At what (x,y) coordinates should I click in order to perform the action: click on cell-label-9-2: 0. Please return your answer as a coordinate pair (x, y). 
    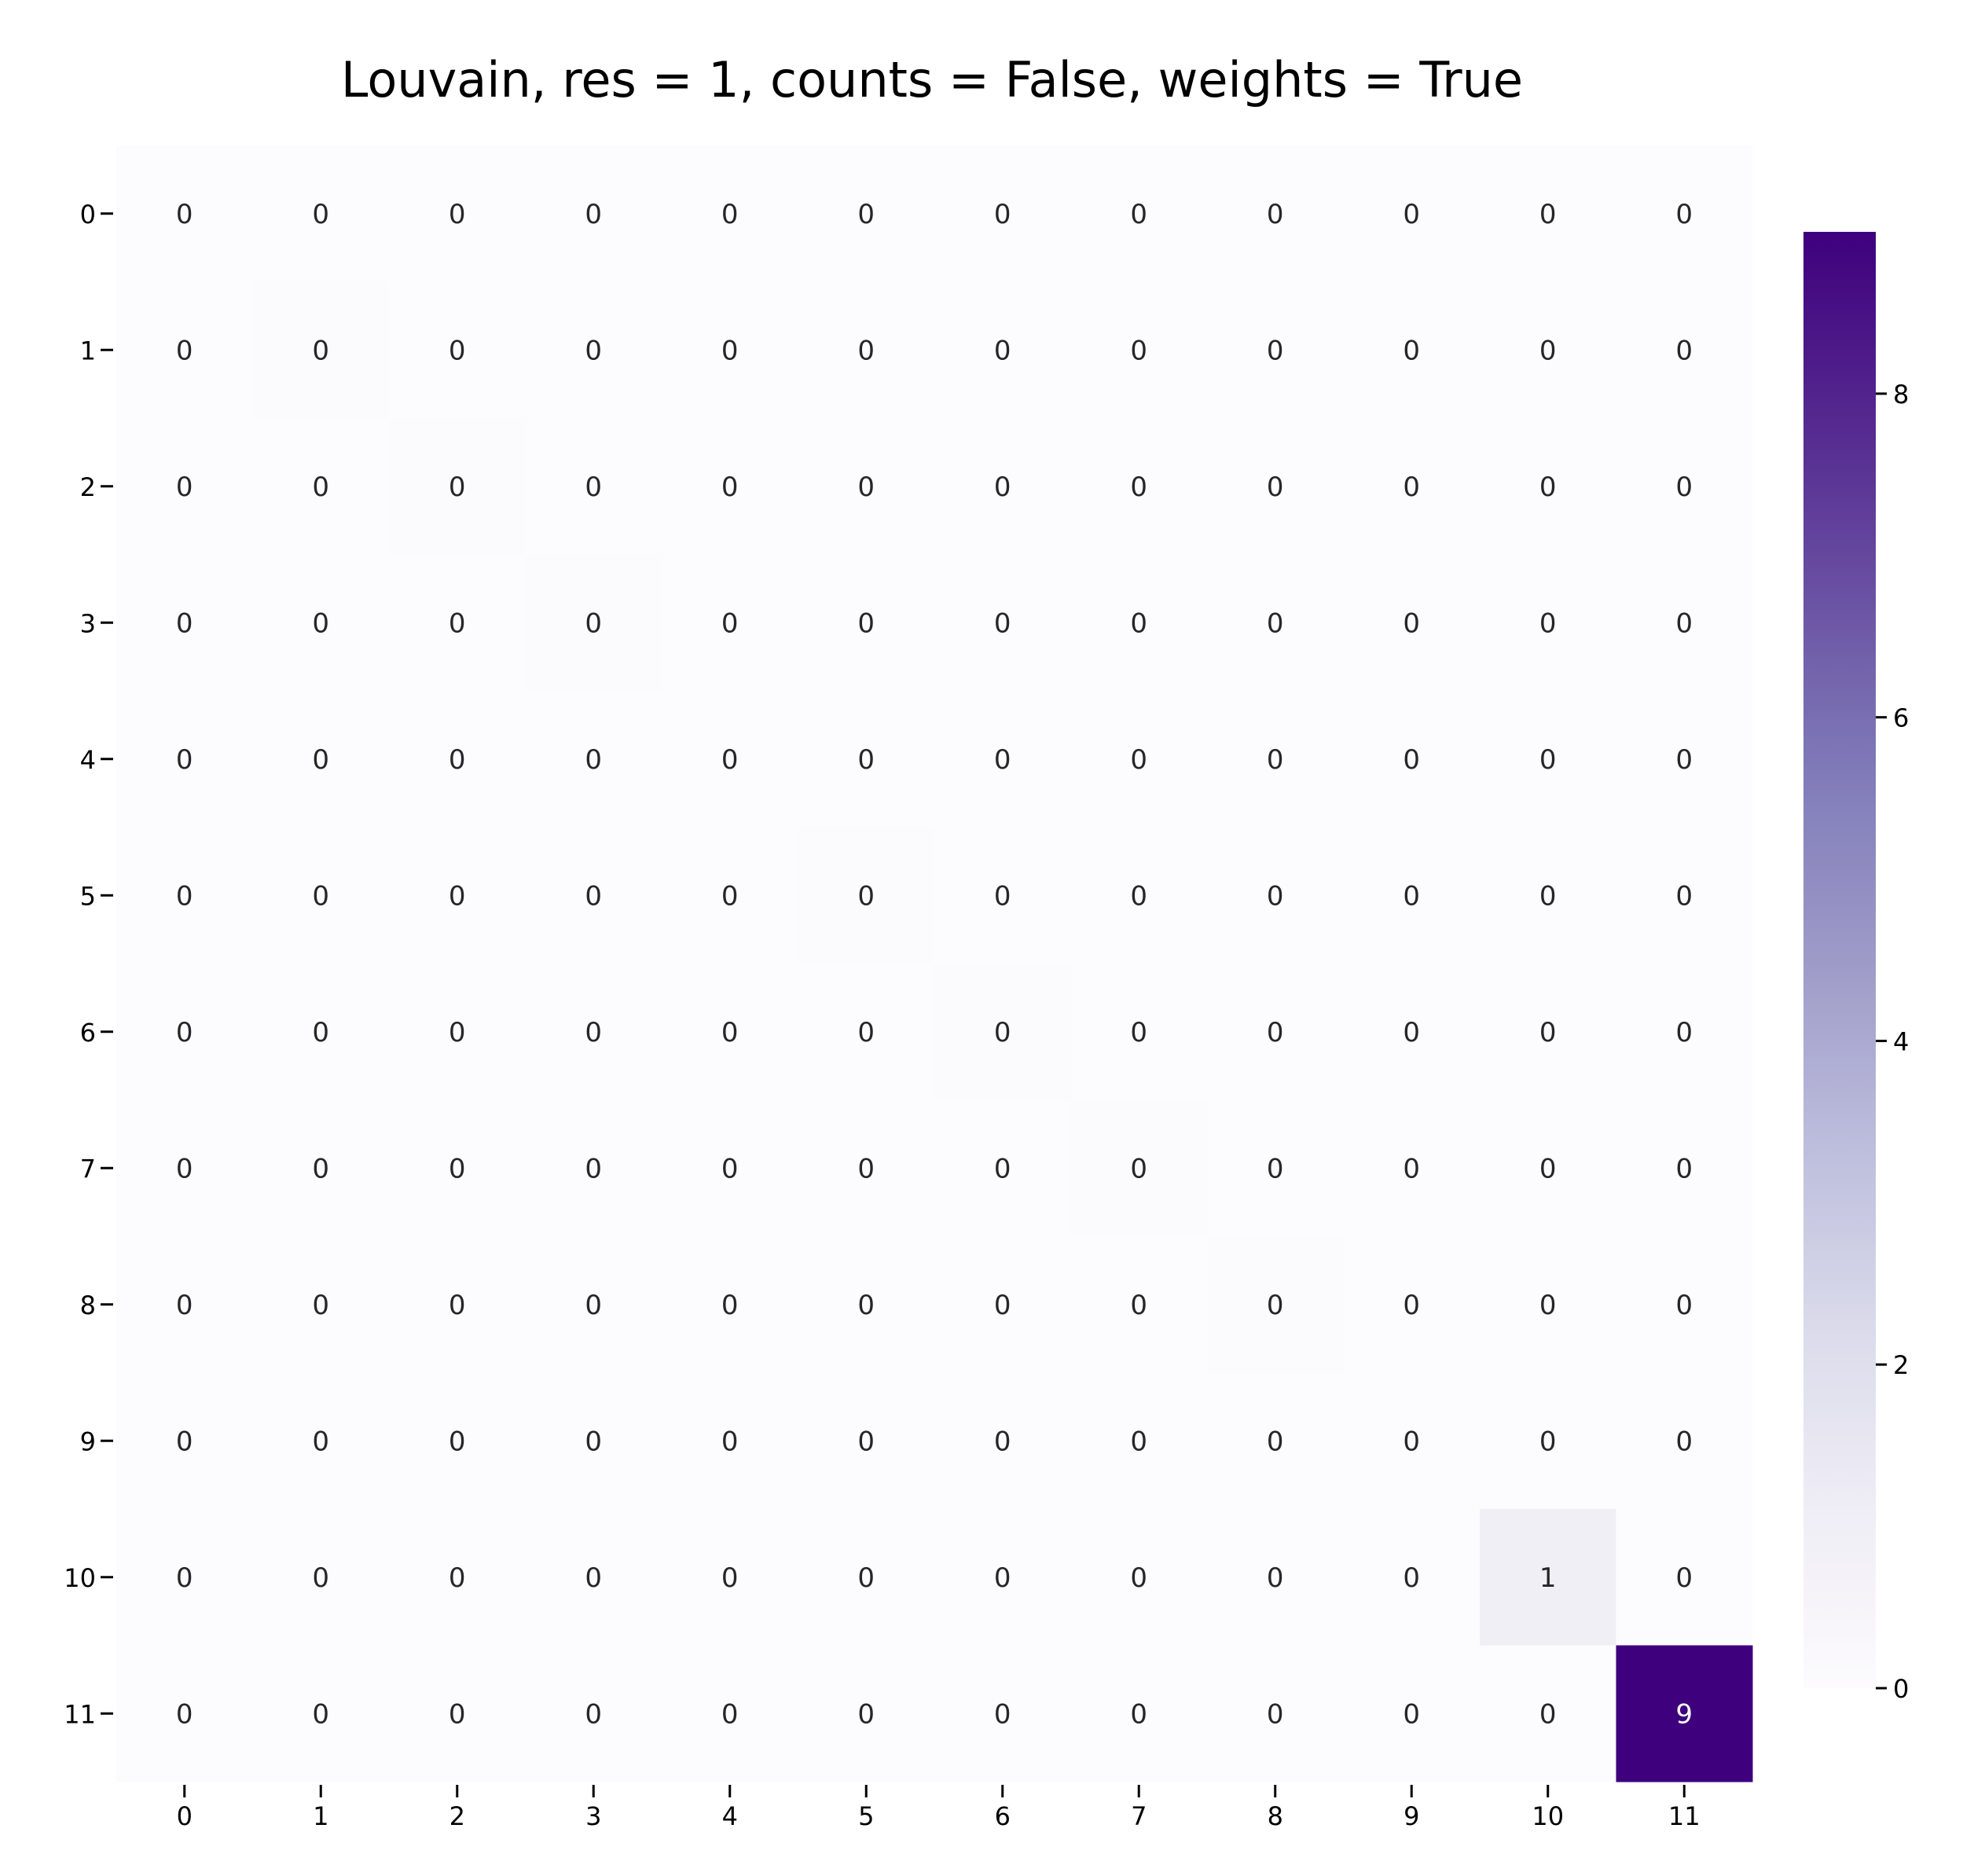
    Looking at the image, I should click on (457, 1441).